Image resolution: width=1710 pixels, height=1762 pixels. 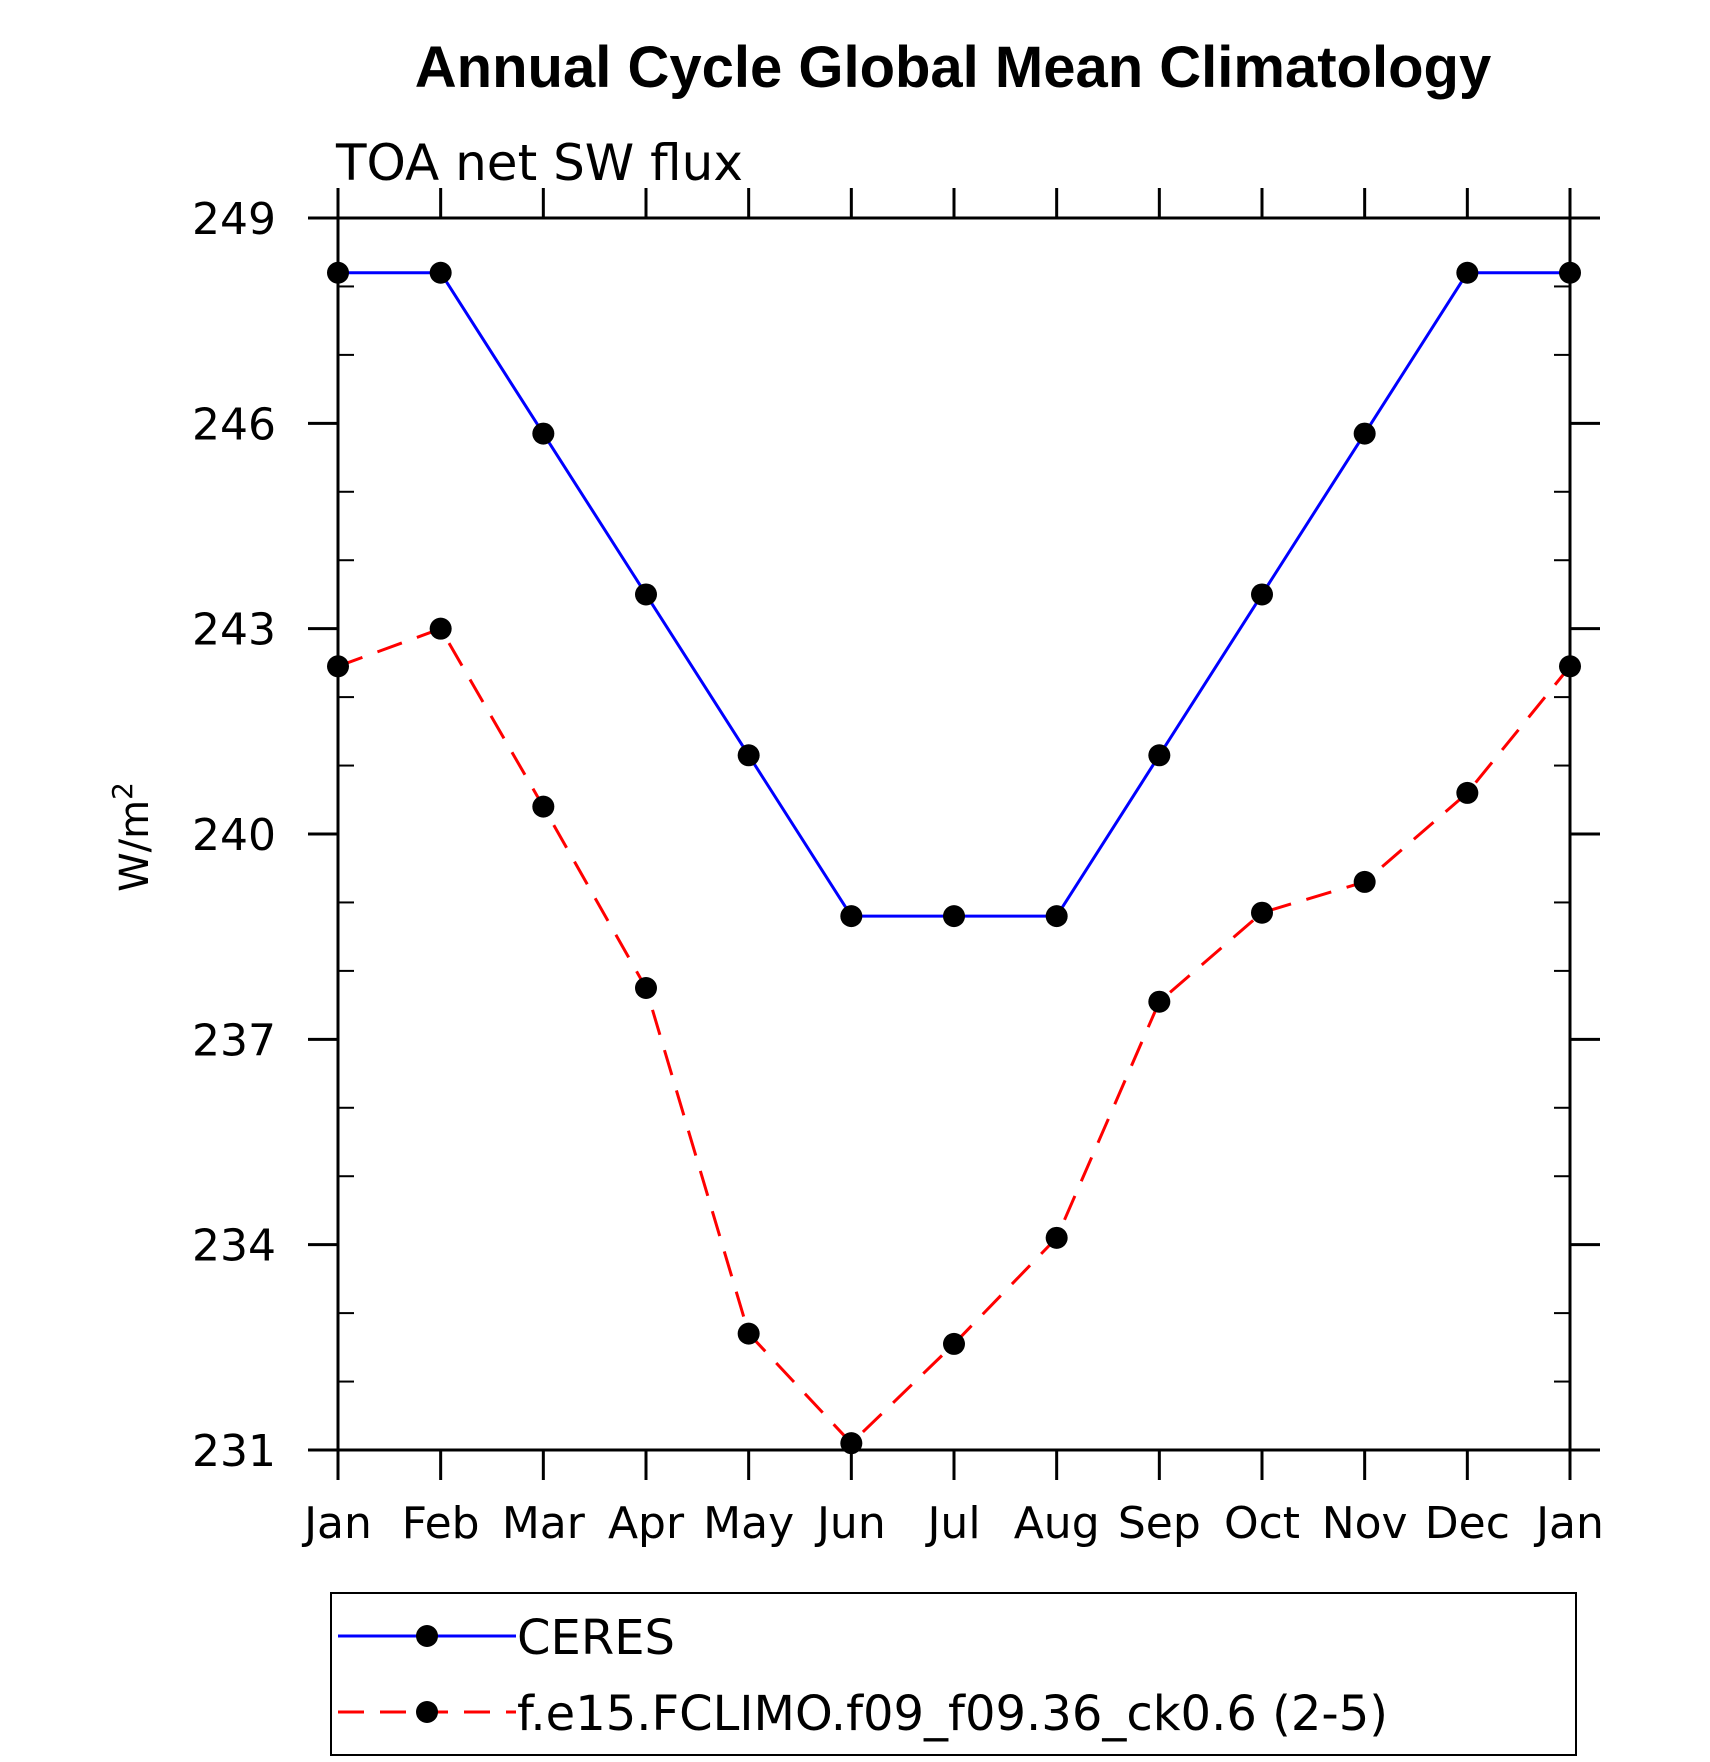 I want to click on y-tick-label: 240, so click(x=234, y=835).